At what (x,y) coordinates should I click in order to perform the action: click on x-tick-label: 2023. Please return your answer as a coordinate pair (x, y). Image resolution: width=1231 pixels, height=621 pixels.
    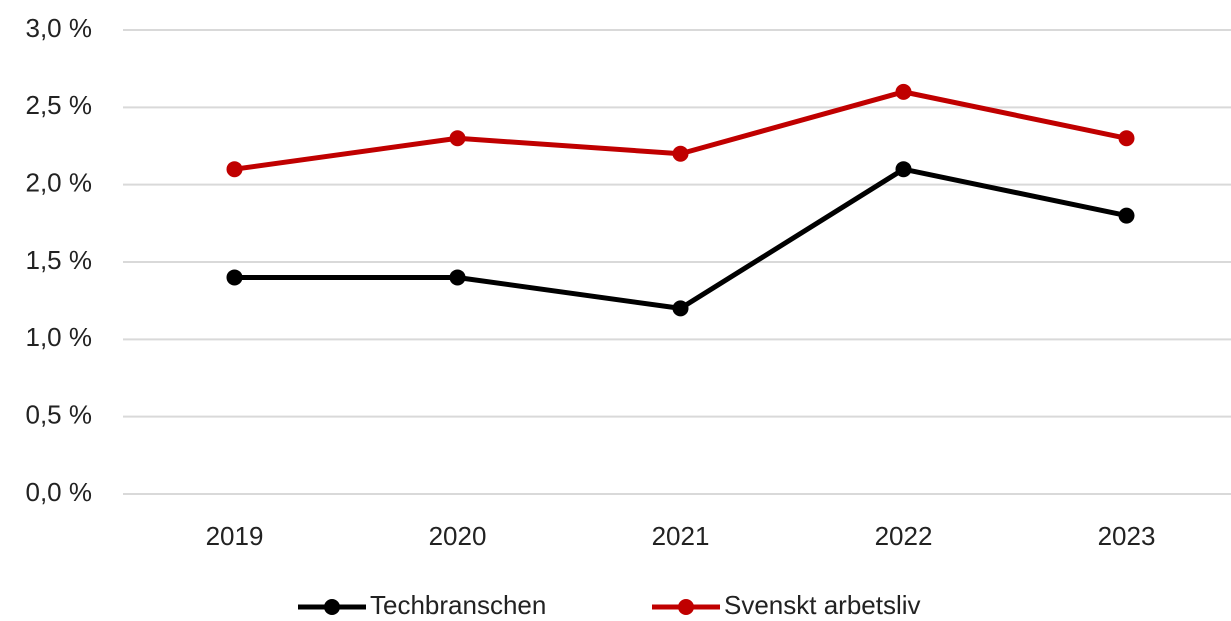
    Looking at the image, I should click on (1127, 536).